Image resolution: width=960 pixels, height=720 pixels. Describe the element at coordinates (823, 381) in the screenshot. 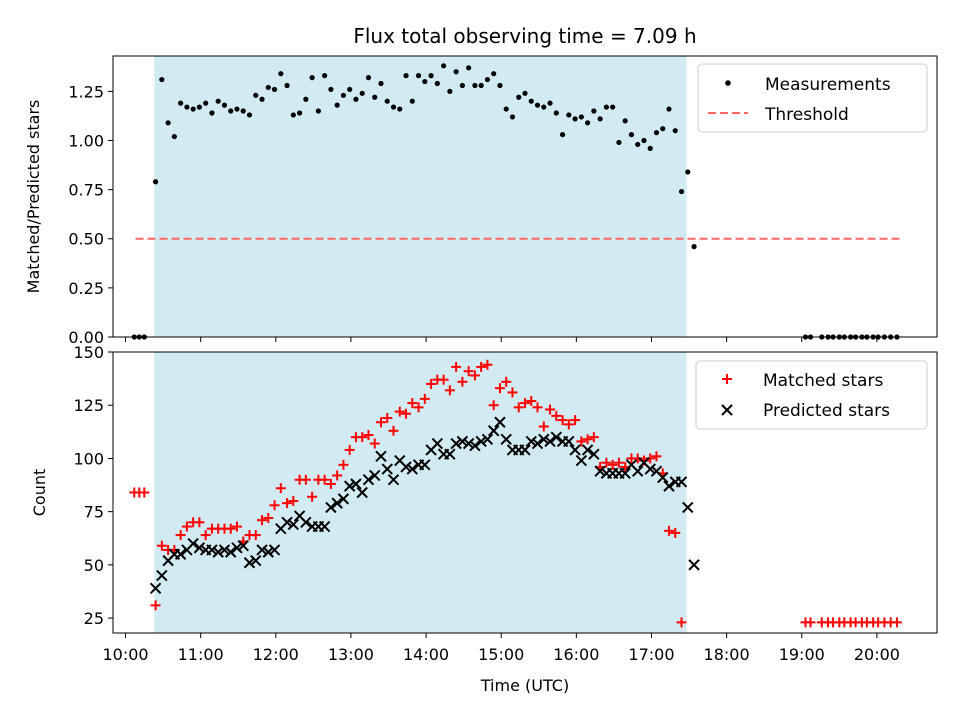

I see `legend-matched-label: Matched stars` at that location.